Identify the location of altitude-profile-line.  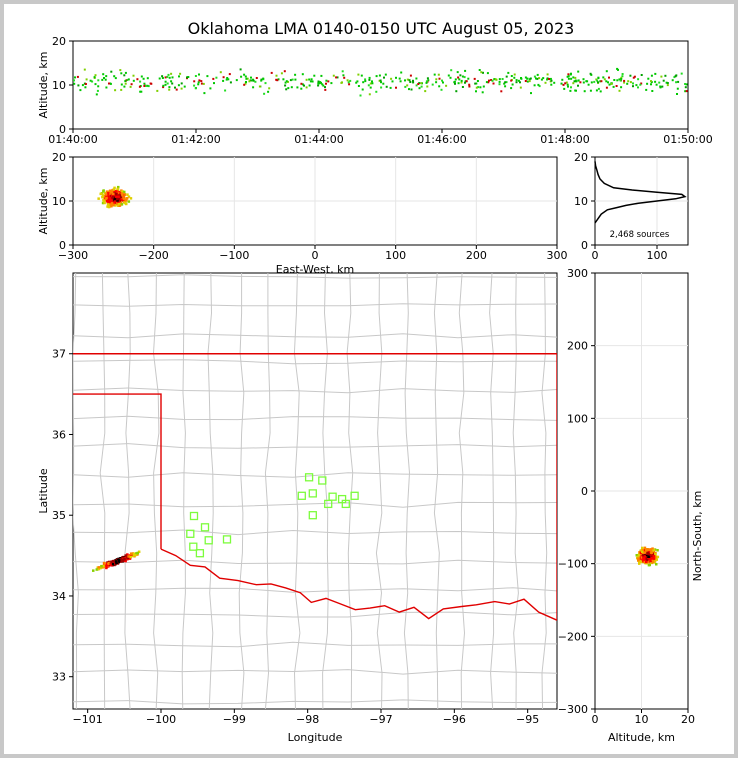
(640, 192).